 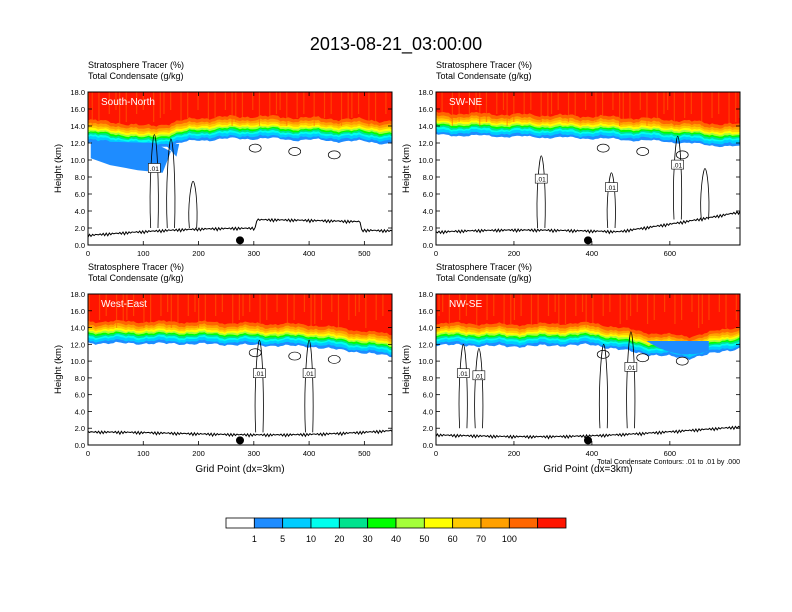 I want to click on y-tick-label: 10.0, so click(x=77, y=160).